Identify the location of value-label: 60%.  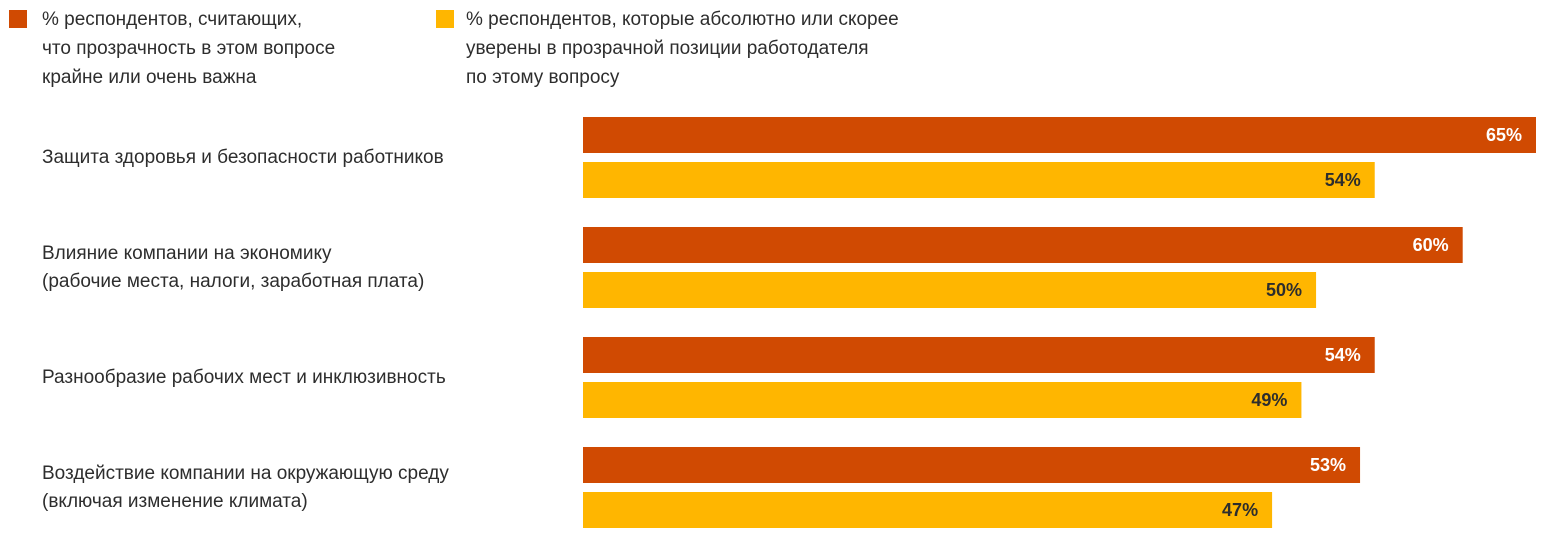
(1431, 245).